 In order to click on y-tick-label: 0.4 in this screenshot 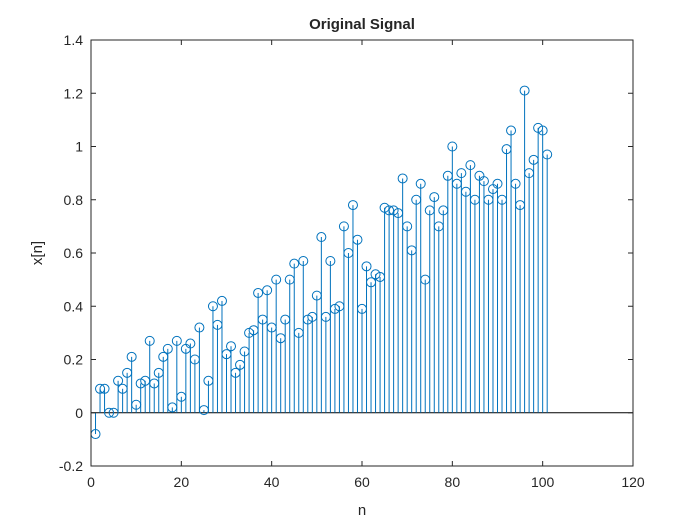, I will do `click(74, 306)`.